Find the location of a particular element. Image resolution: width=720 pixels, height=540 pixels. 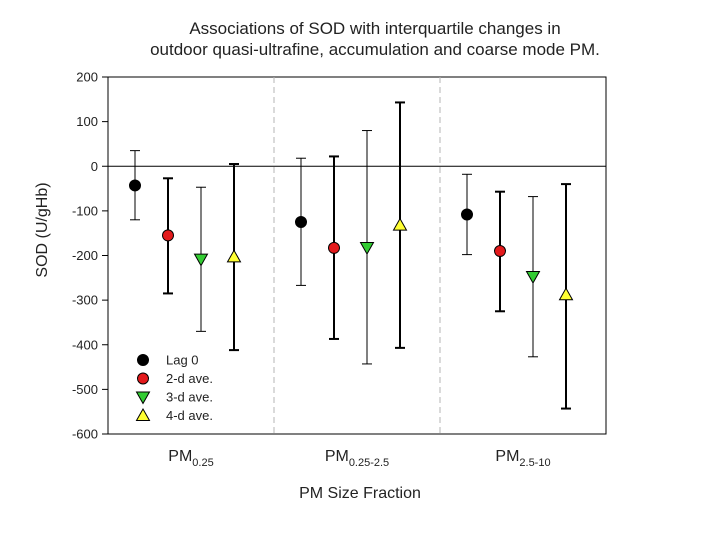

y-tick-label-6: -400 is located at coordinates (85, 344).